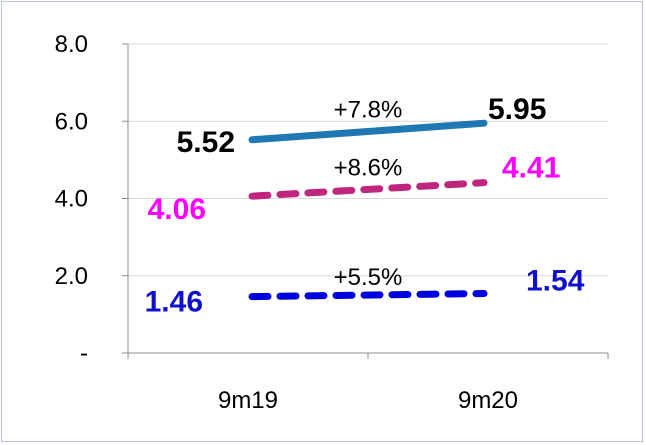 The width and height of the screenshot is (646, 445). What do you see at coordinates (488, 400) in the screenshot?
I see `x-tick-label: 9m20` at bounding box center [488, 400].